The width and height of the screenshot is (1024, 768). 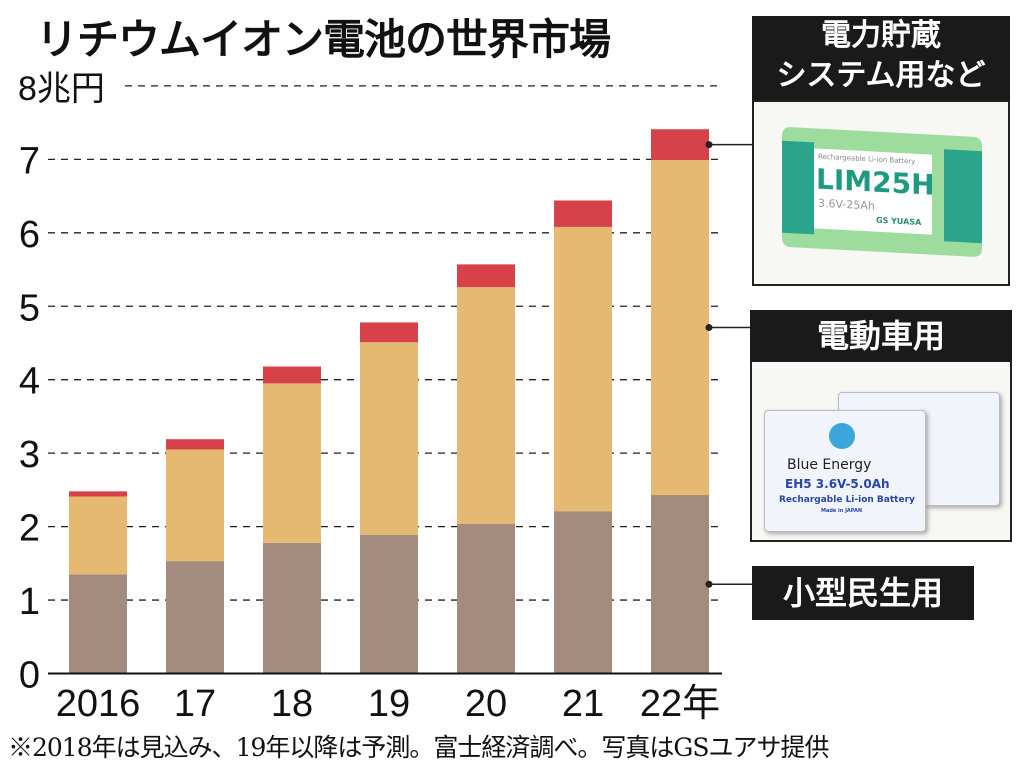 I want to click on legend-storage-line1: 電力貯蔵, so click(x=881, y=35).